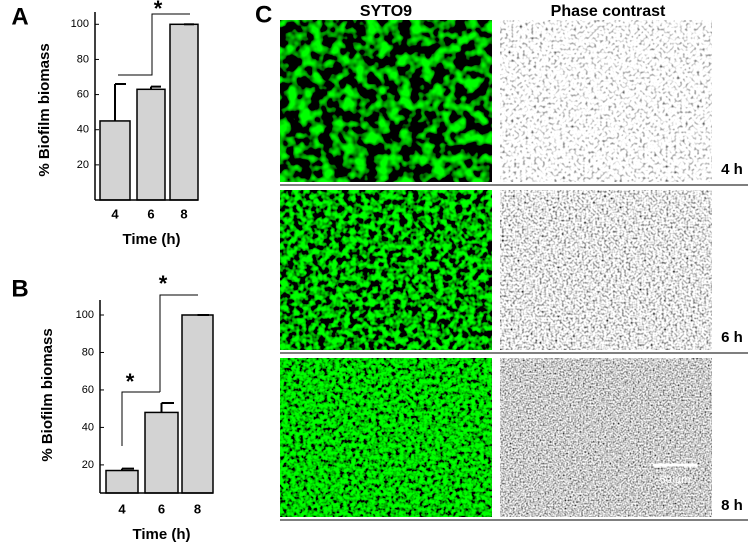 The height and width of the screenshot is (551, 750). Describe the element at coordinates (608, 11) in the screenshot. I see `column-header: Phase contrast` at that location.